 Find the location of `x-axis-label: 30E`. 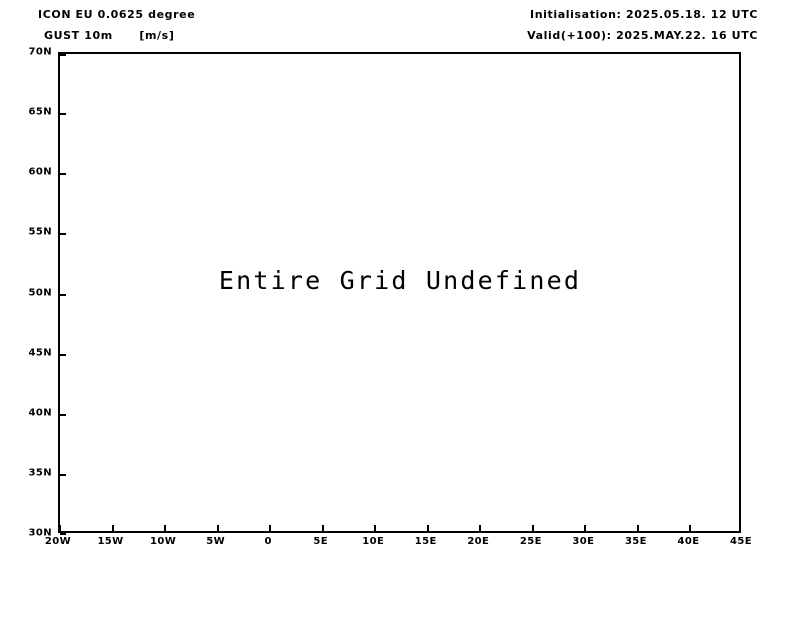

x-axis-label: 30E is located at coordinates (583, 541).